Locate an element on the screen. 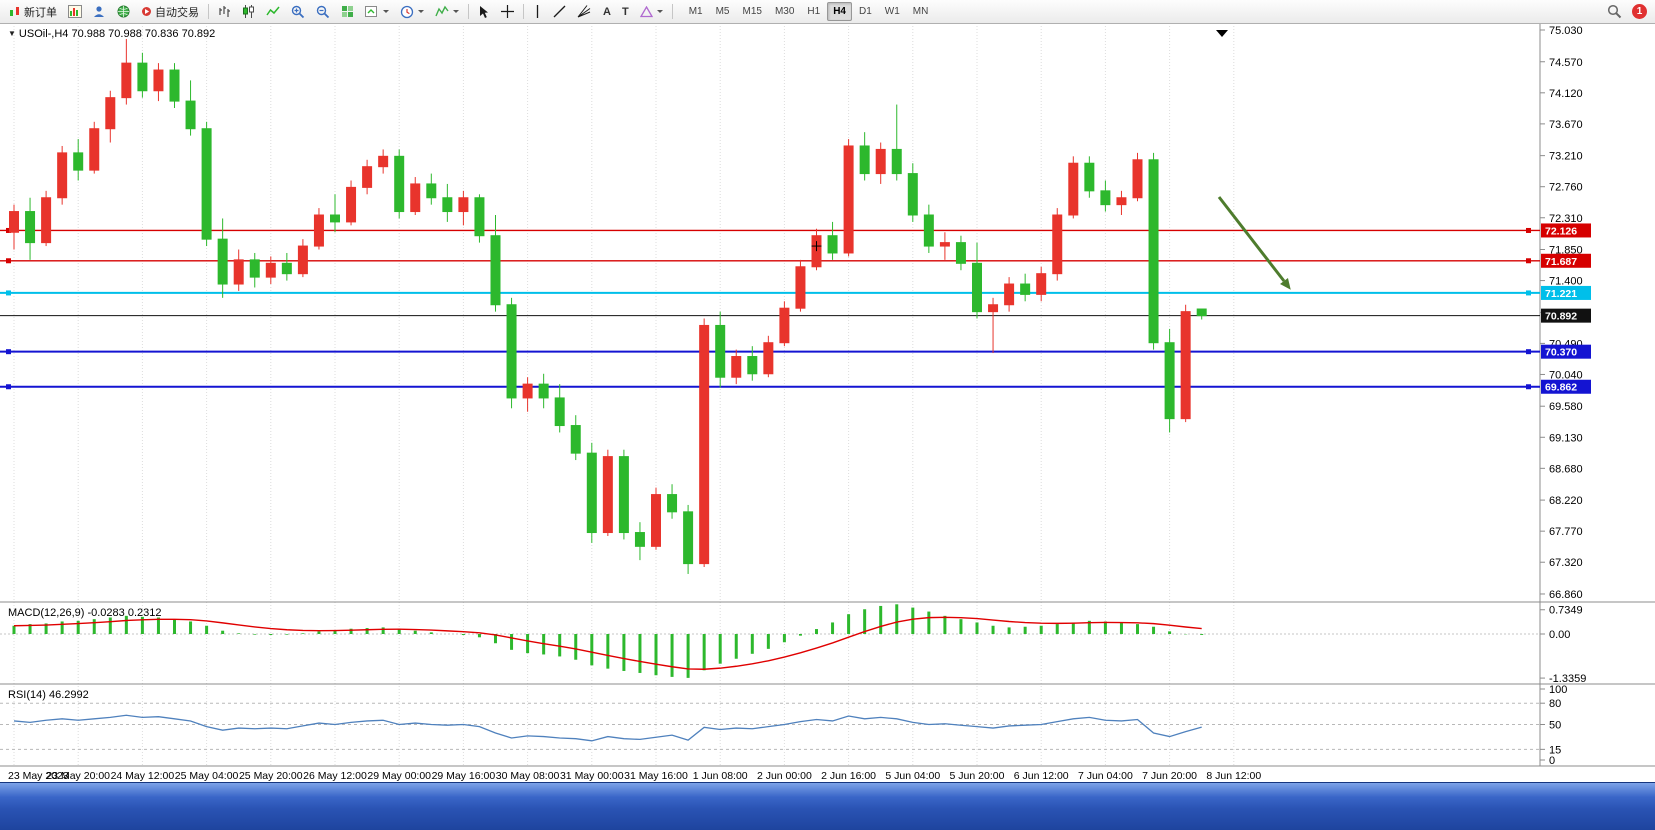  text-tool-button: A is located at coordinates (607, 12).